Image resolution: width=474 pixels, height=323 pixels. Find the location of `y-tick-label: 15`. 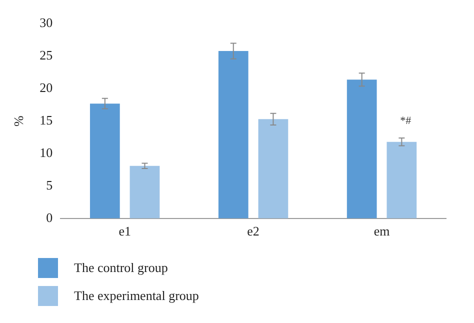

y-tick-label: 15 is located at coordinates (46, 120).